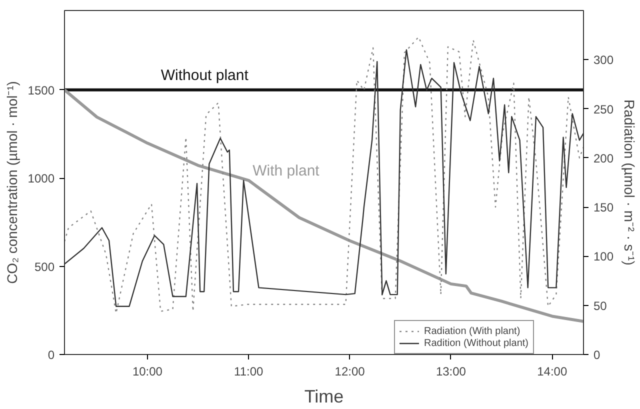 Image resolution: width=640 pixels, height=409 pixels. Describe the element at coordinates (41, 179) in the screenshot. I see `y-tick-label: 1000` at that location.